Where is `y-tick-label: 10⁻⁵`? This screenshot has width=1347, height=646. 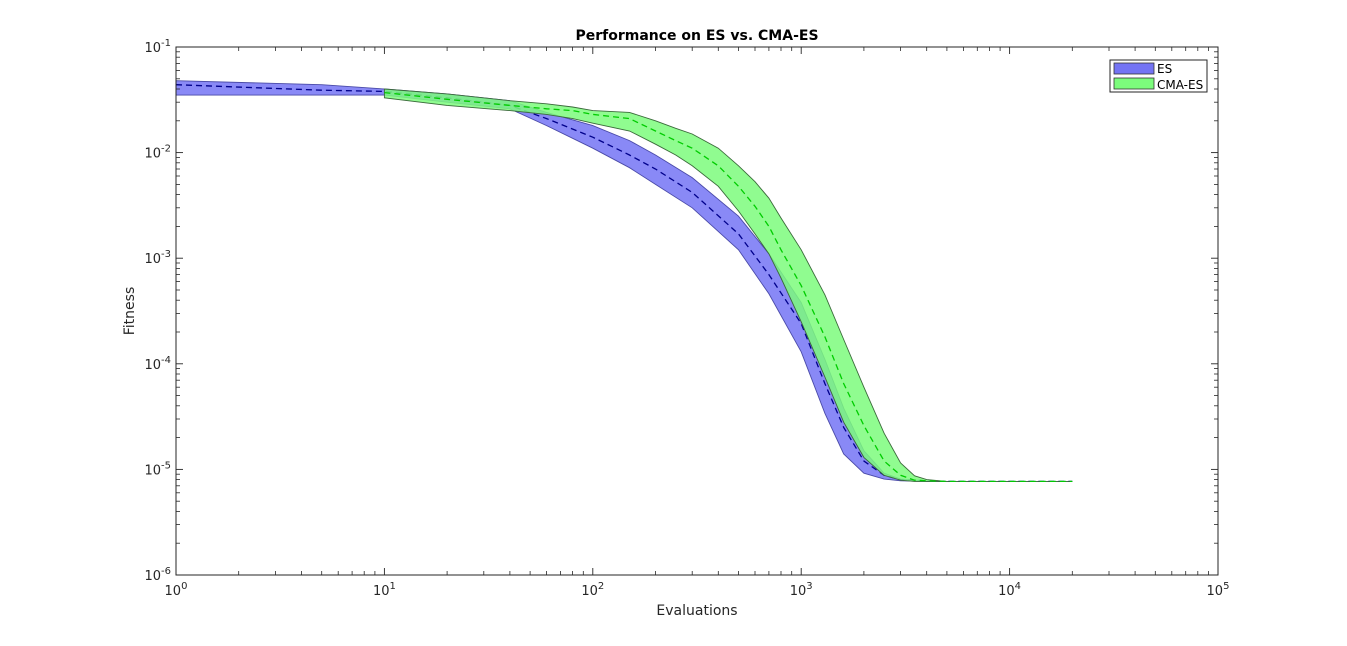 y-tick-label: 10⁻⁵ is located at coordinates (157, 469).